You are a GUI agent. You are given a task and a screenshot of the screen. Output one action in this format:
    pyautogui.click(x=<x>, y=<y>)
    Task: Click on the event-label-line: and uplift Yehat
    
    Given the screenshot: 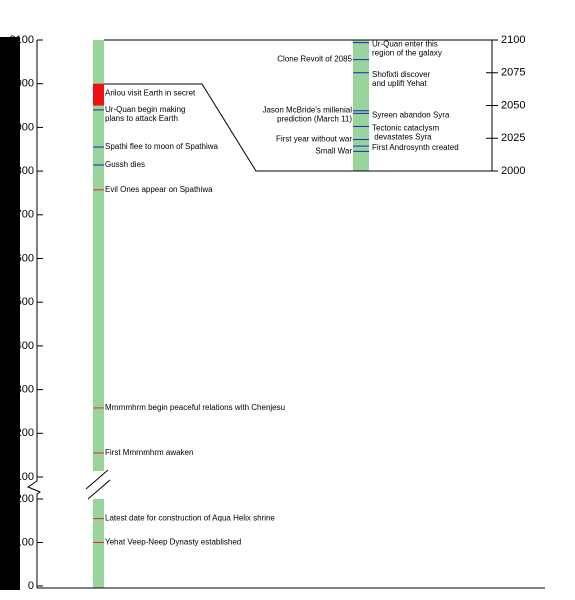 What is the action you would take?
    pyautogui.click(x=399, y=83)
    